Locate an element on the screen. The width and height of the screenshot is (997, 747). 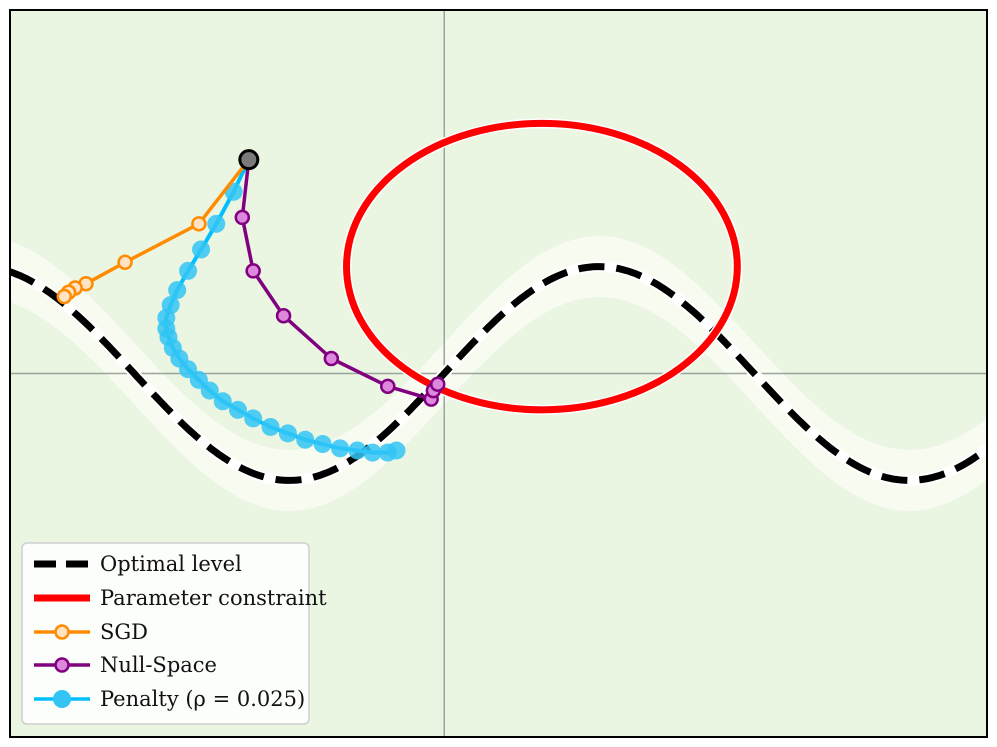
legend-label-optimal-level: Optimal level is located at coordinates (171, 564).